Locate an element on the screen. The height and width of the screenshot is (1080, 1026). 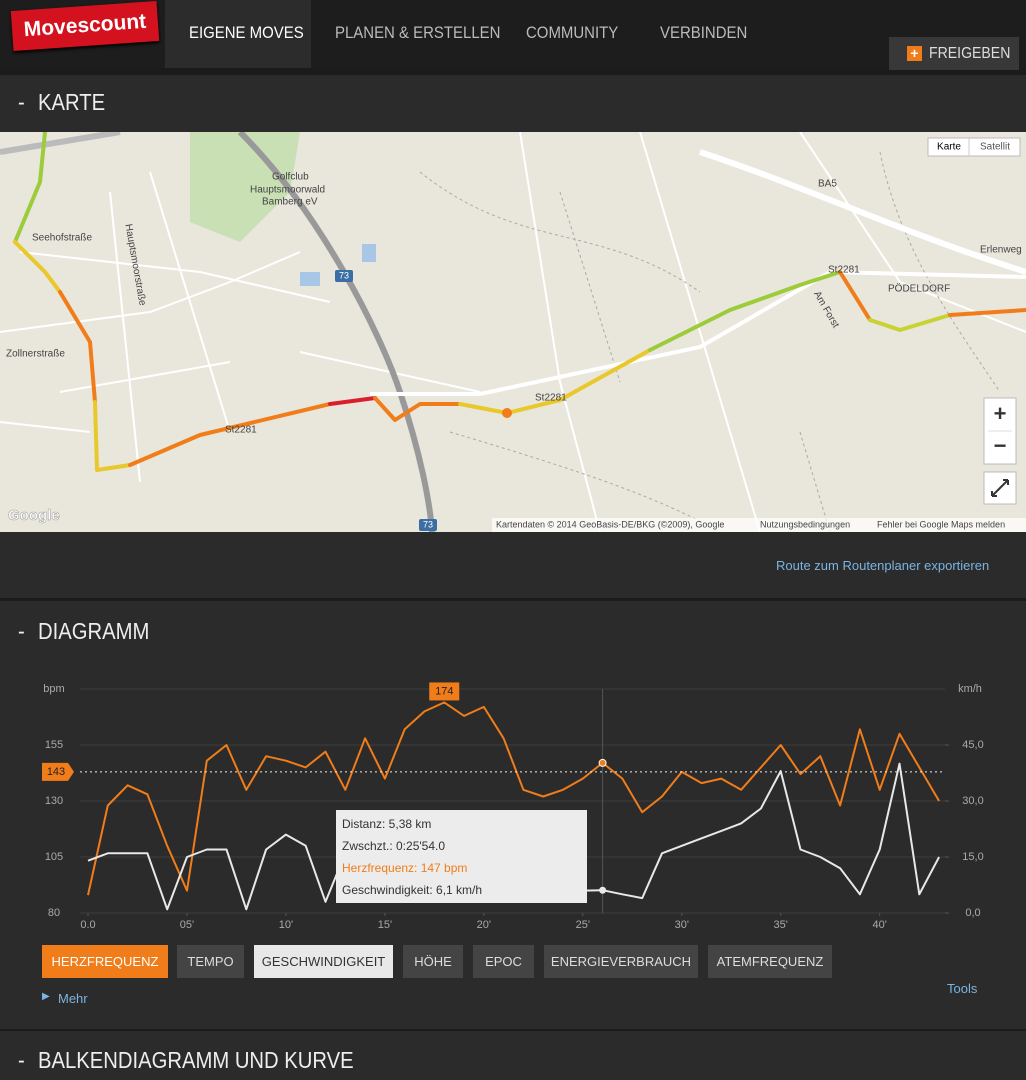
map-label: Golfclub is located at coordinates (290, 177).